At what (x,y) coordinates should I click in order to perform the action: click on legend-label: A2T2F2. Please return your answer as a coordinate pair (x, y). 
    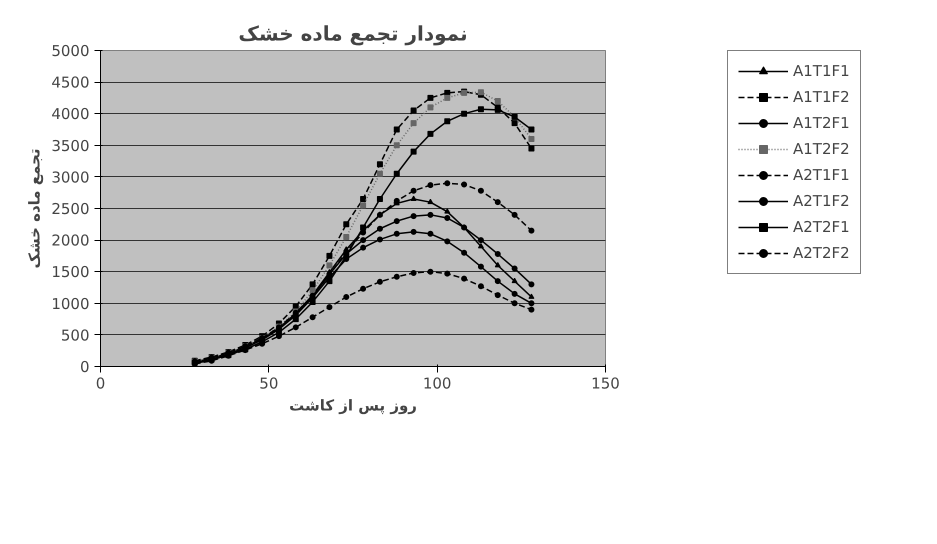
    Looking at the image, I should click on (821, 253).